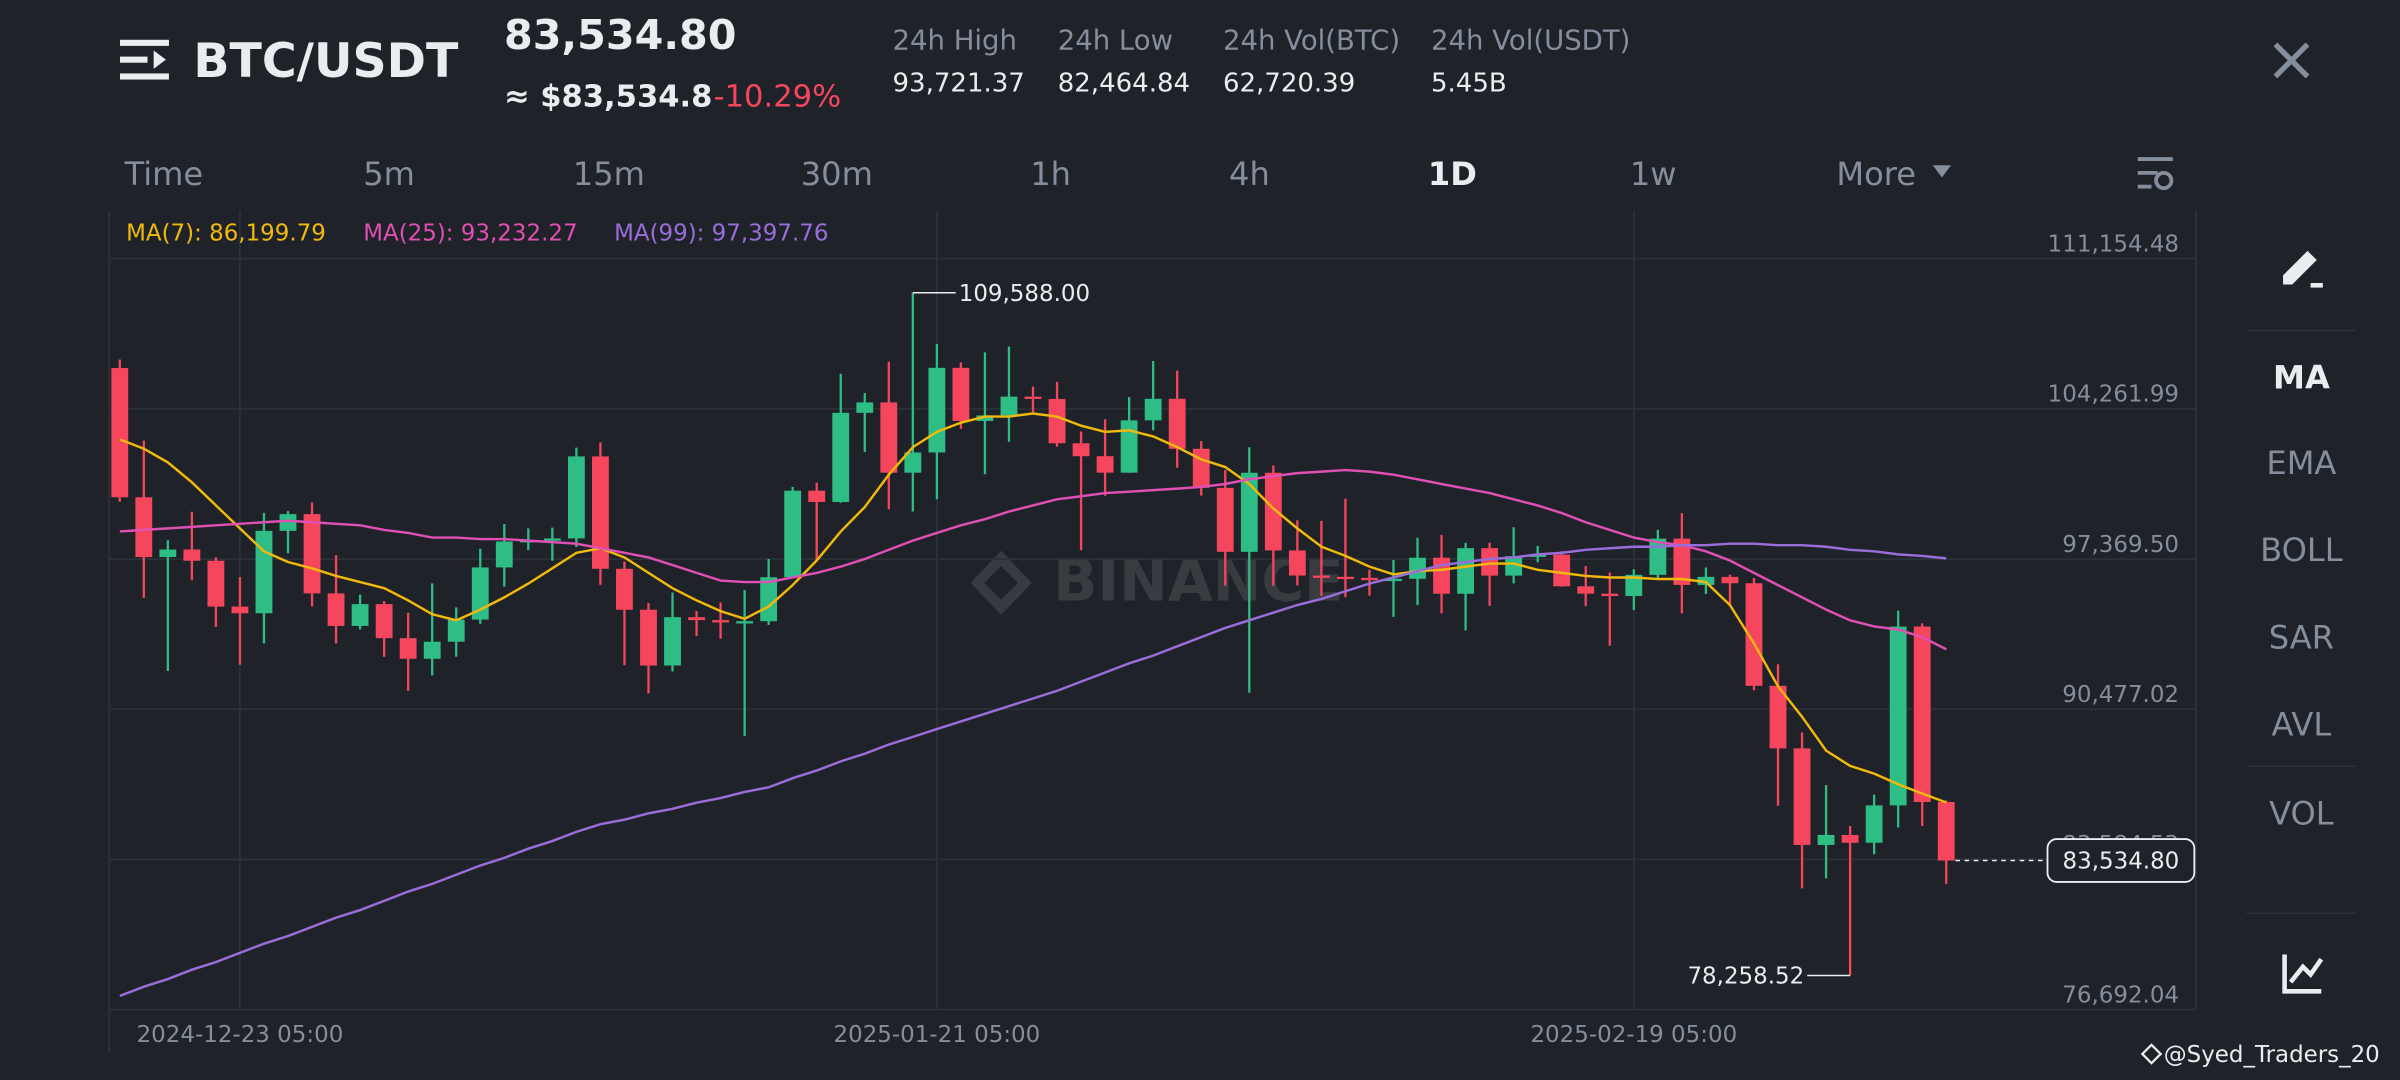  What do you see at coordinates (144, 59) in the screenshot?
I see `menu-icon` at bounding box center [144, 59].